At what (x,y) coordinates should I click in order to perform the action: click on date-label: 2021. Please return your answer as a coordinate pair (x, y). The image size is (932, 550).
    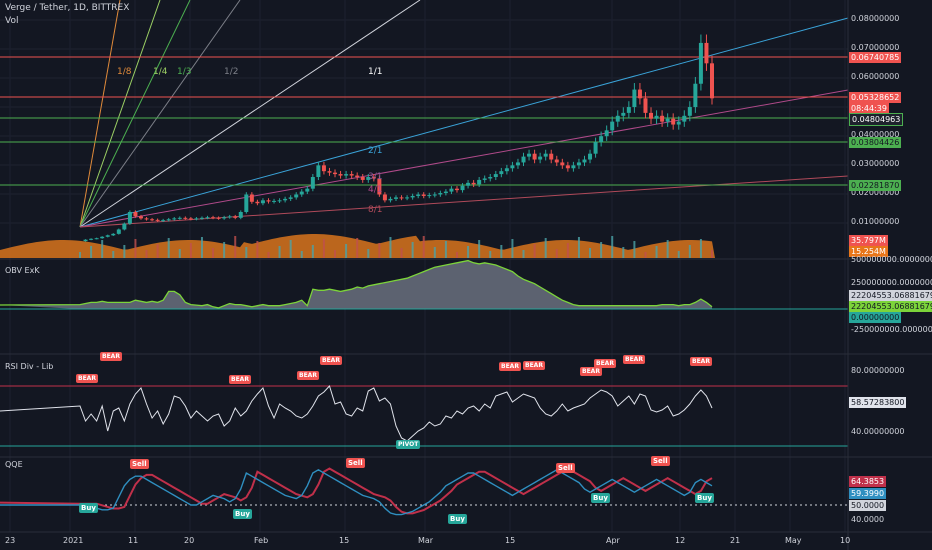
    Looking at the image, I should click on (73, 540).